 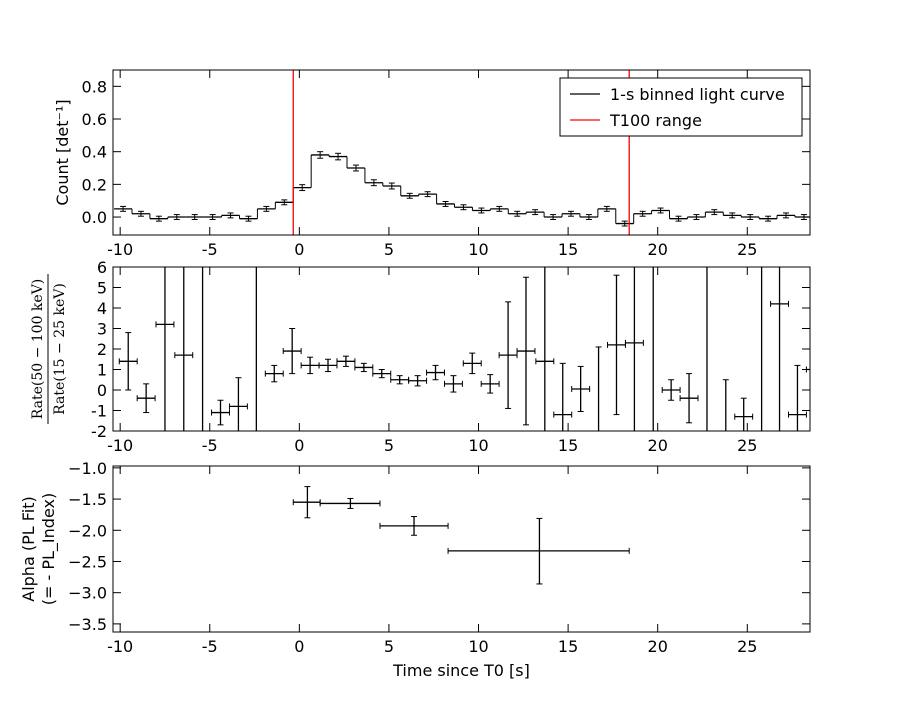 I want to click on y-tick-label: 4, so click(x=102, y=308).